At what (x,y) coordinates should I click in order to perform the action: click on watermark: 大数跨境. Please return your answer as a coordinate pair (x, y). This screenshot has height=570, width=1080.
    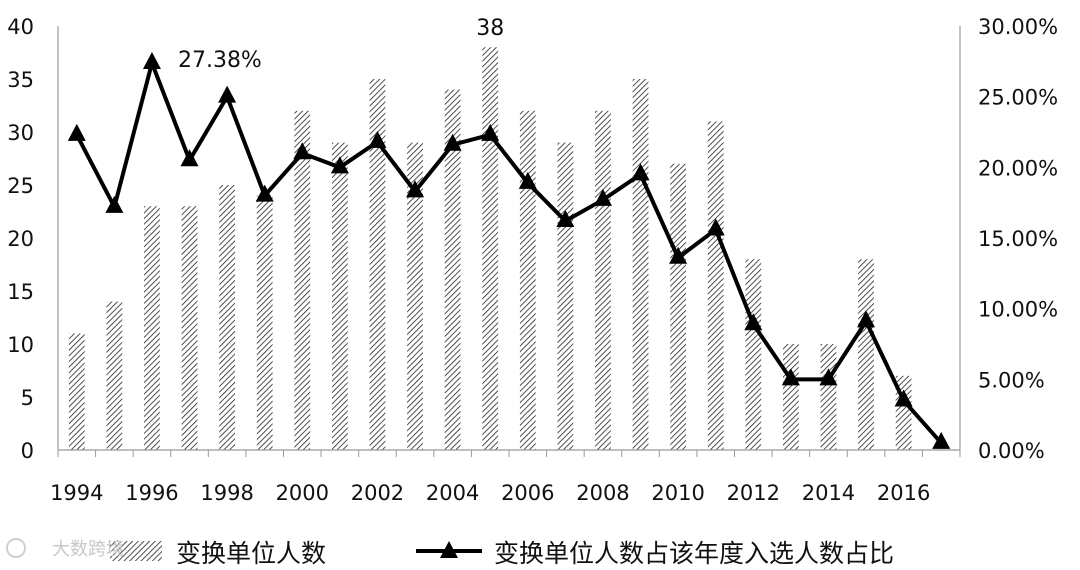
    Looking at the image, I should click on (65, 549).